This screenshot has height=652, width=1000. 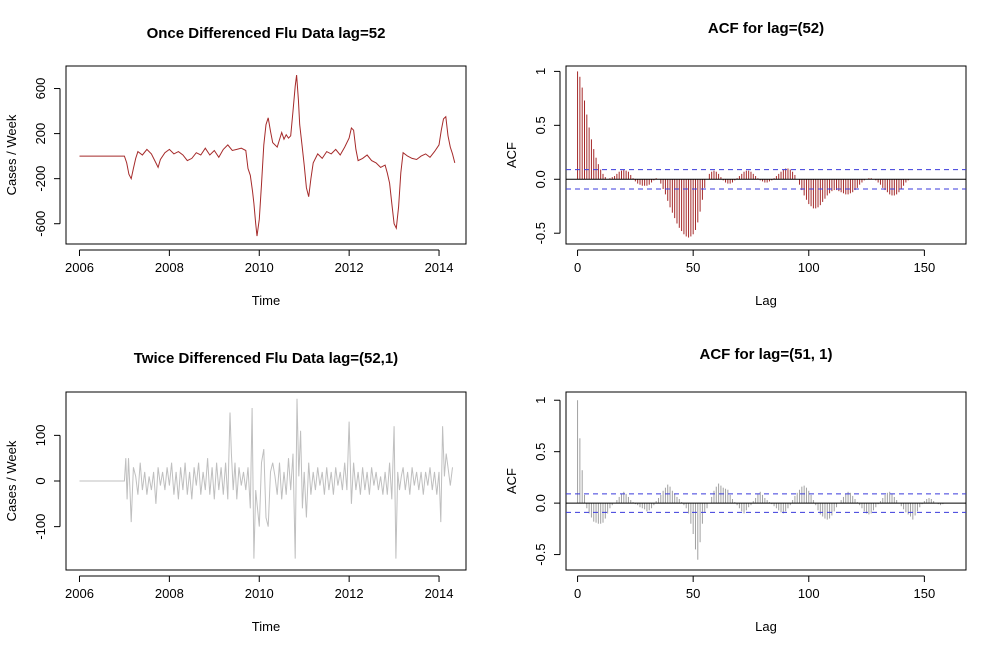 What do you see at coordinates (40, 179) in the screenshot?
I see `y-tick-label: -200` at bounding box center [40, 179].